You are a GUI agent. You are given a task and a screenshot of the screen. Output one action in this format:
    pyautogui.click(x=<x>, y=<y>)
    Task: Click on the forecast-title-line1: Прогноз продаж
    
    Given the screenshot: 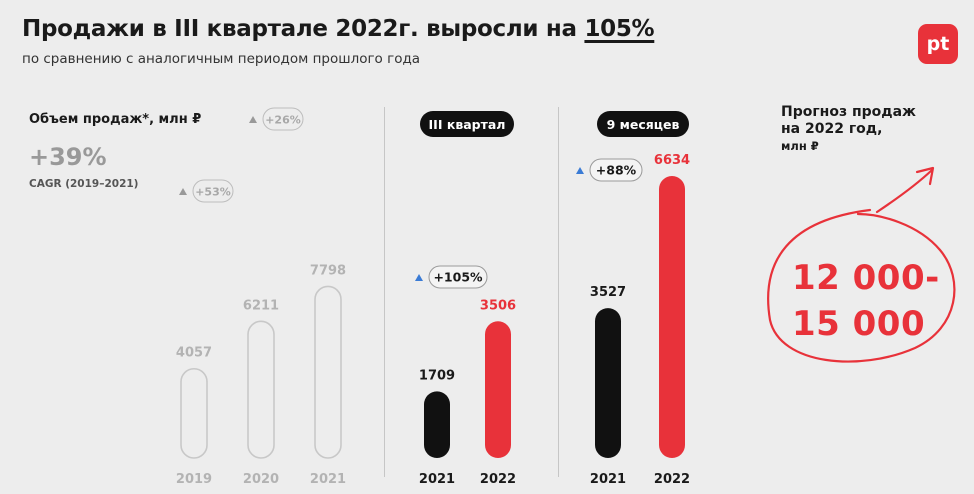 What is the action you would take?
    pyautogui.click(x=848, y=112)
    